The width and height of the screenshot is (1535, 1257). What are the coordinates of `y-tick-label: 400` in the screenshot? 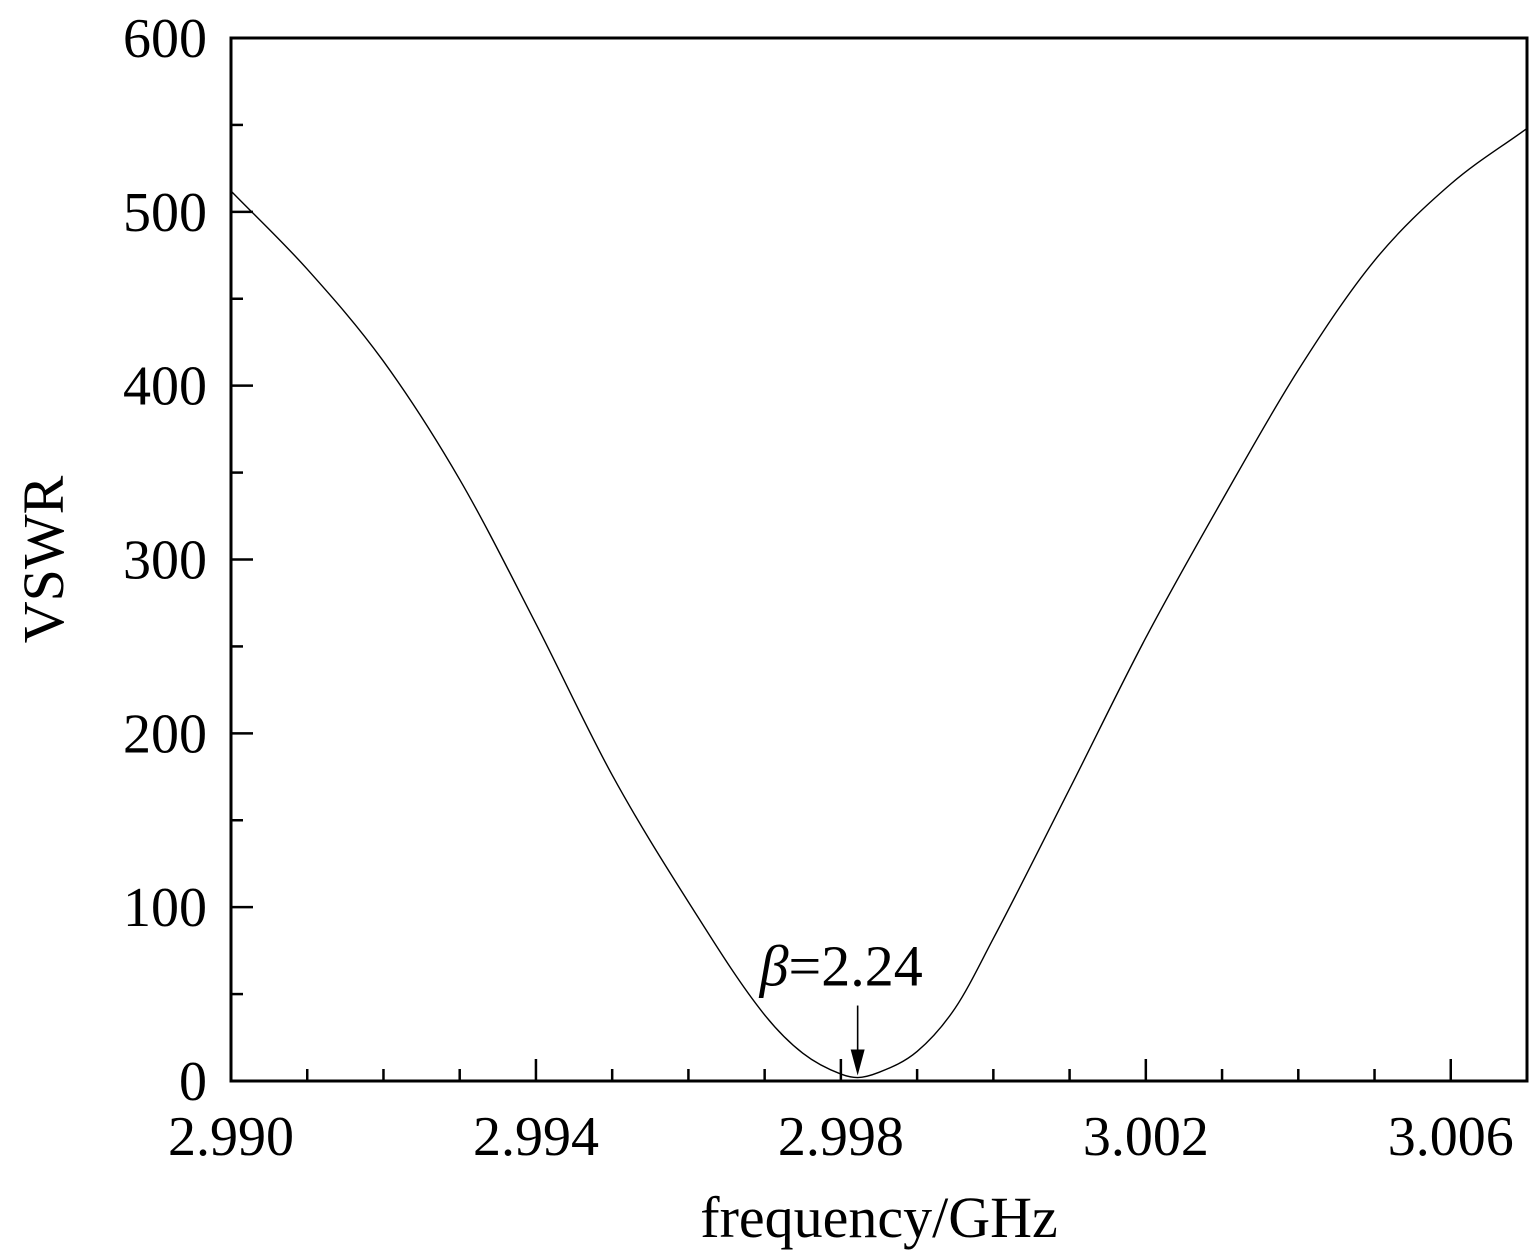 It's located at (165, 387).